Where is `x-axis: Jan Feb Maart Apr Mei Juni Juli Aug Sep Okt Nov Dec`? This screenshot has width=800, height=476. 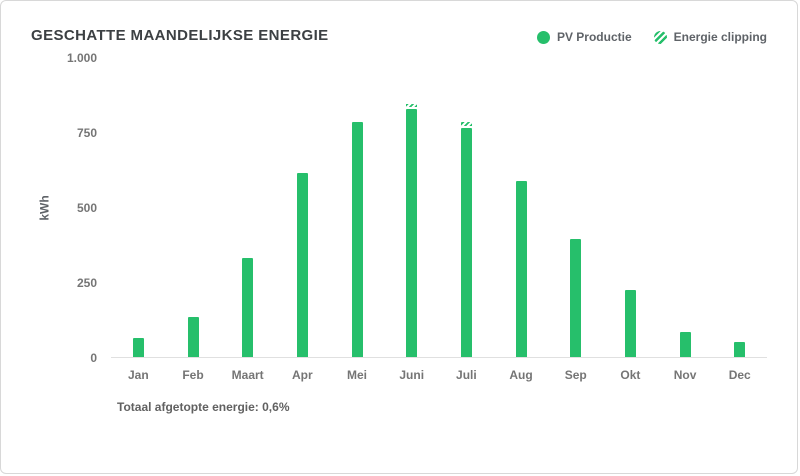
x-axis: Jan Feb Maart Apr Mei Juni Juli Aug Sep Okt Nov Dec is located at coordinates (399, 375).